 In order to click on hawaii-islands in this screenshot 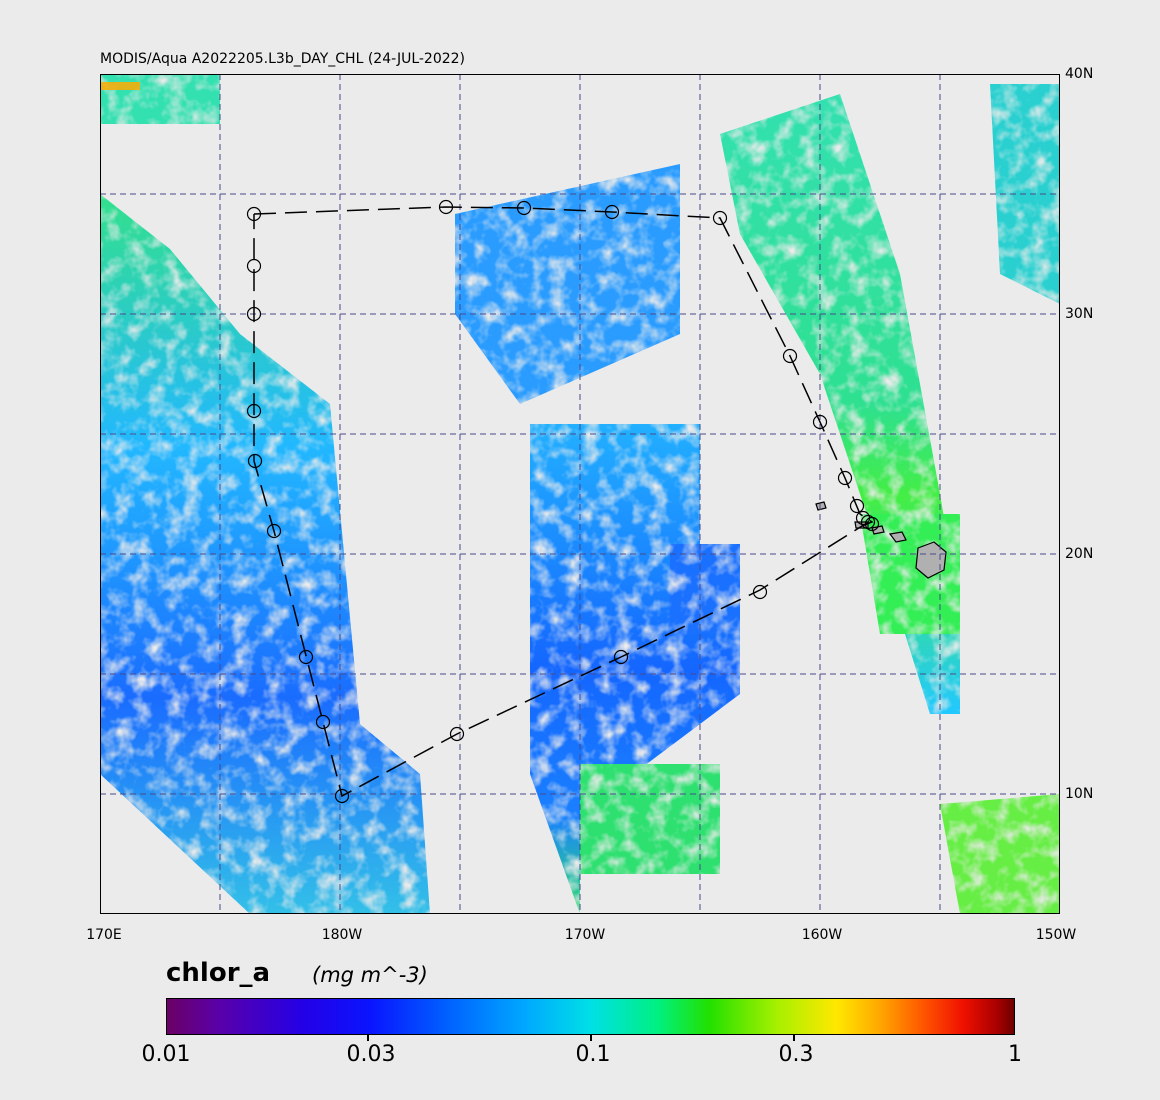, I will do `click(881, 540)`.